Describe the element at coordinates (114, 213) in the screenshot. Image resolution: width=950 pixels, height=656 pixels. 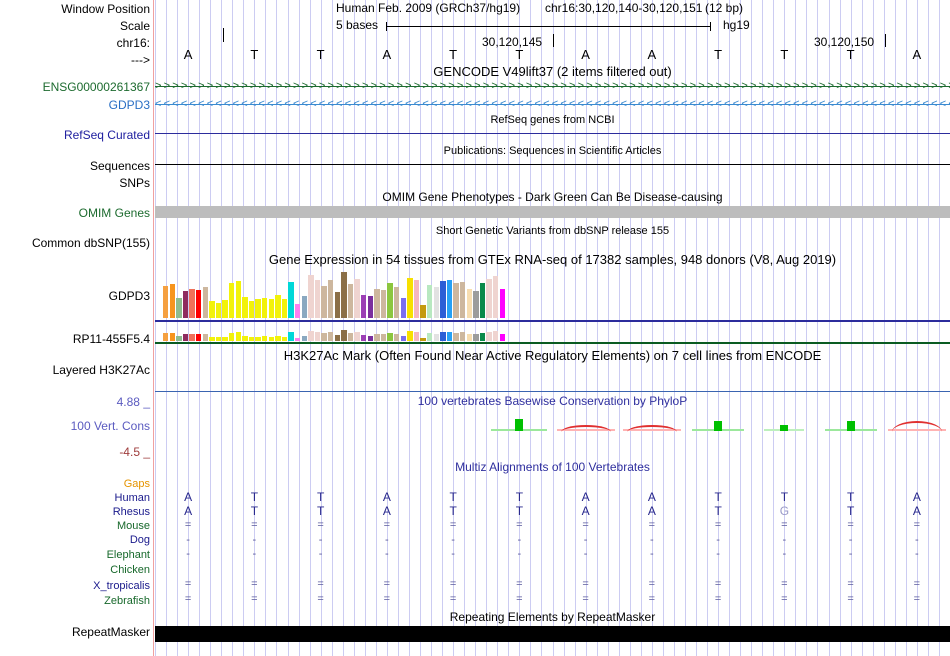
I see `sidebar-item-omim-genes: OMIM Genes` at that location.